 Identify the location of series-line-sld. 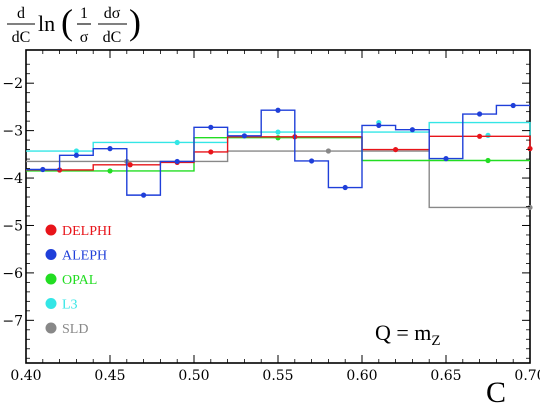
(278, 179).